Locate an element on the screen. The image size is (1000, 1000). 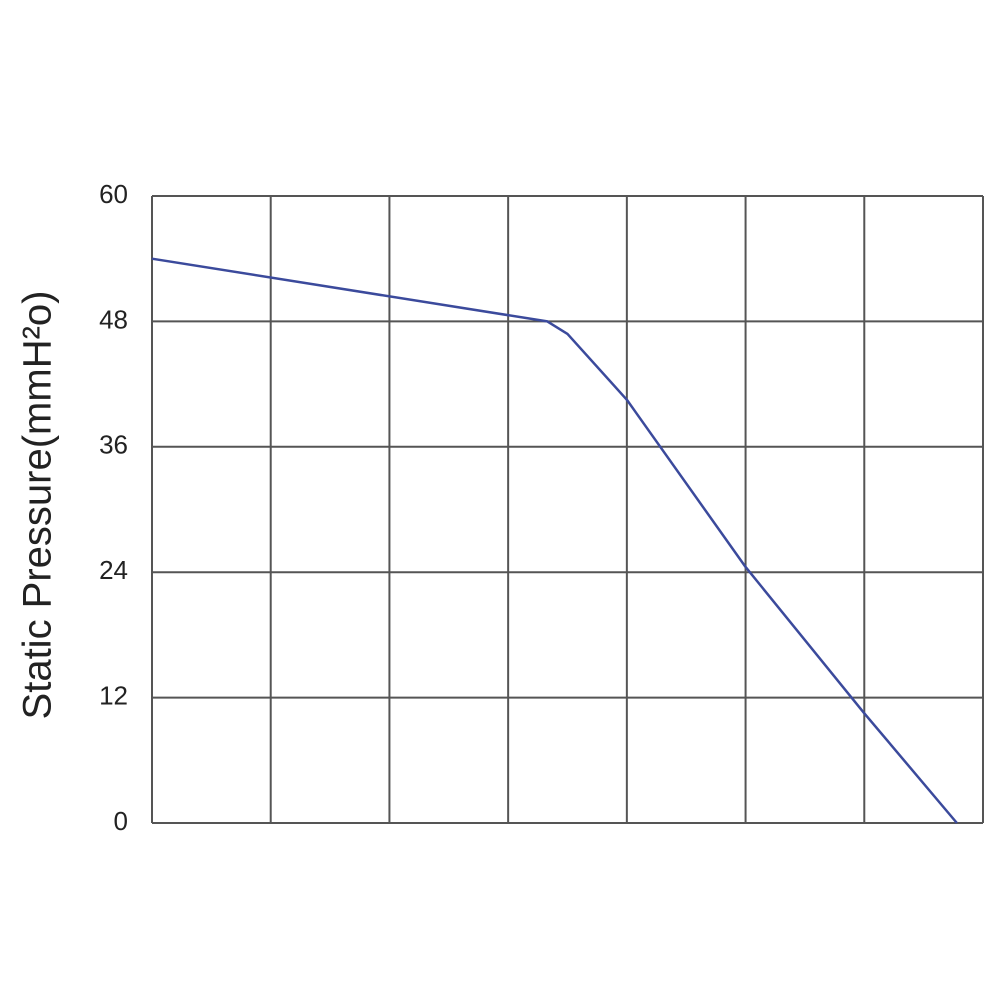
y-tick-label: 36 is located at coordinates (113, 445).